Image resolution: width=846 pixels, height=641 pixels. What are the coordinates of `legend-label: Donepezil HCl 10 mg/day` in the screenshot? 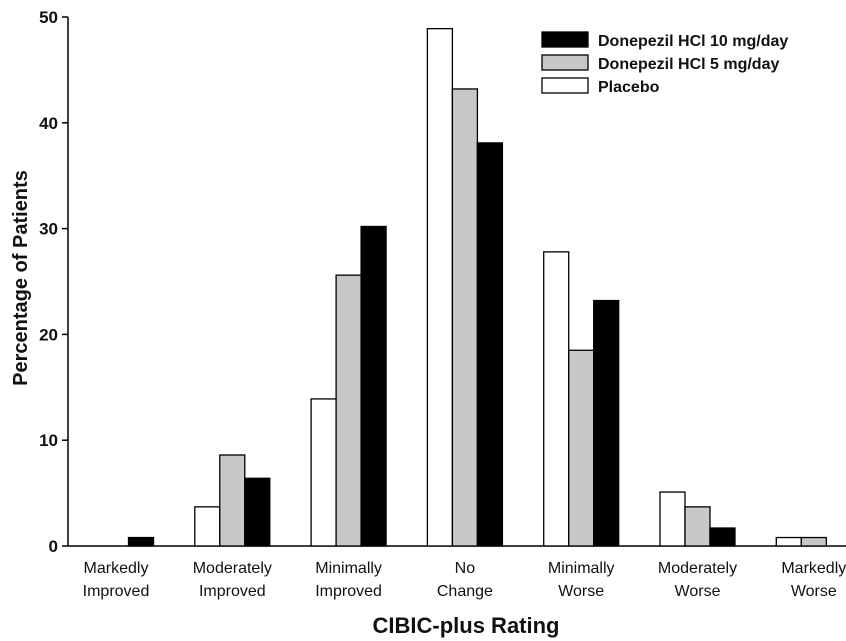 It's located at (693, 41).